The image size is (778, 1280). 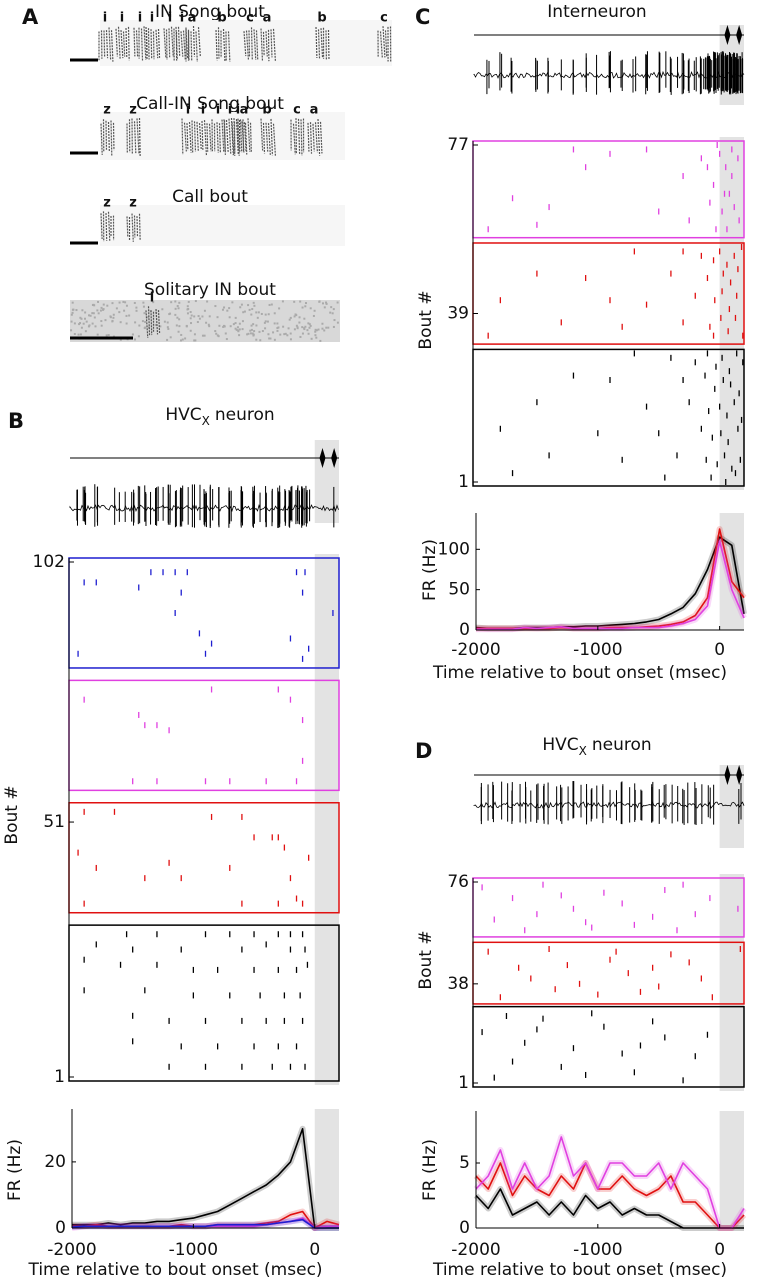 What do you see at coordinates (30, 17) in the screenshot?
I see `panel-label: A` at bounding box center [30, 17].